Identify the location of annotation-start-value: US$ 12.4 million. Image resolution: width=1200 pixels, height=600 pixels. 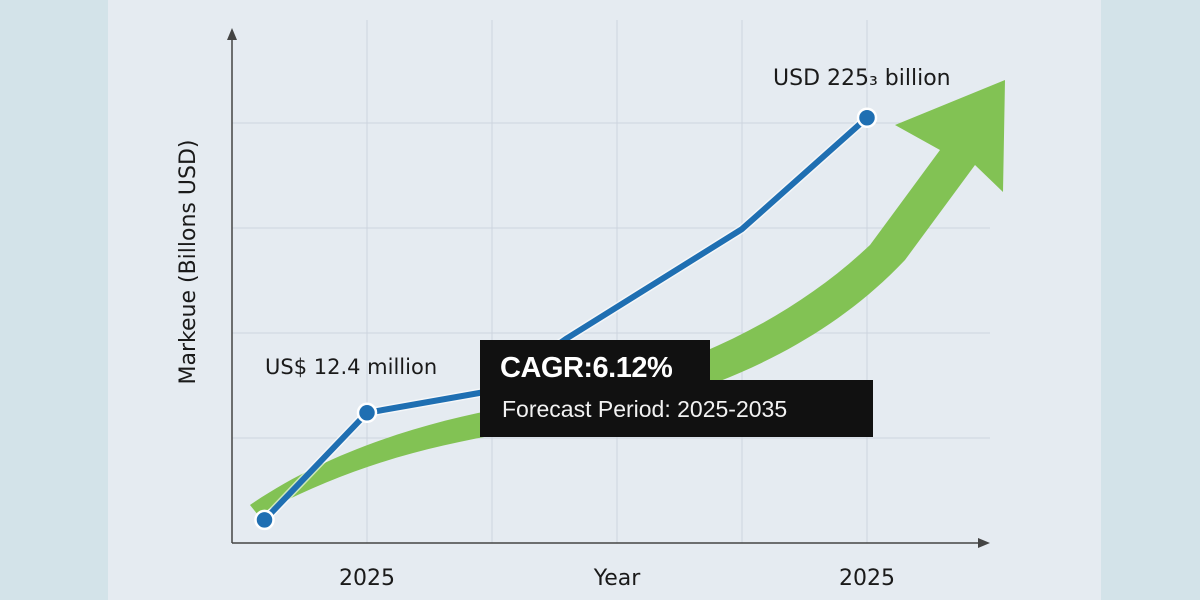
(351, 367).